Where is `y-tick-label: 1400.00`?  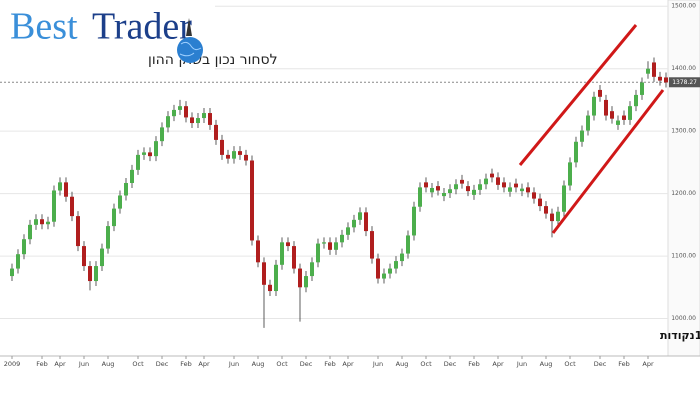
y-tick-label: 1400.00 is located at coordinates (683, 68).